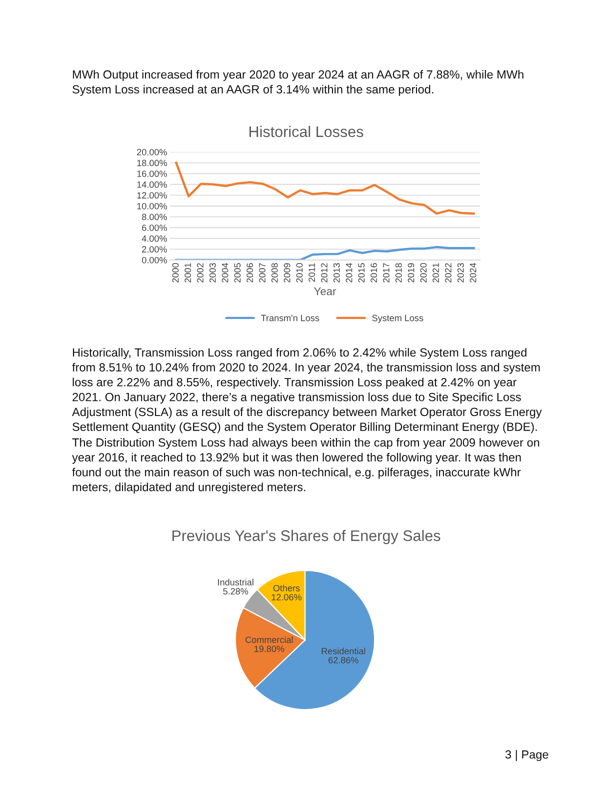  I want to click on y-tick-label: 6.00%, so click(154, 227).